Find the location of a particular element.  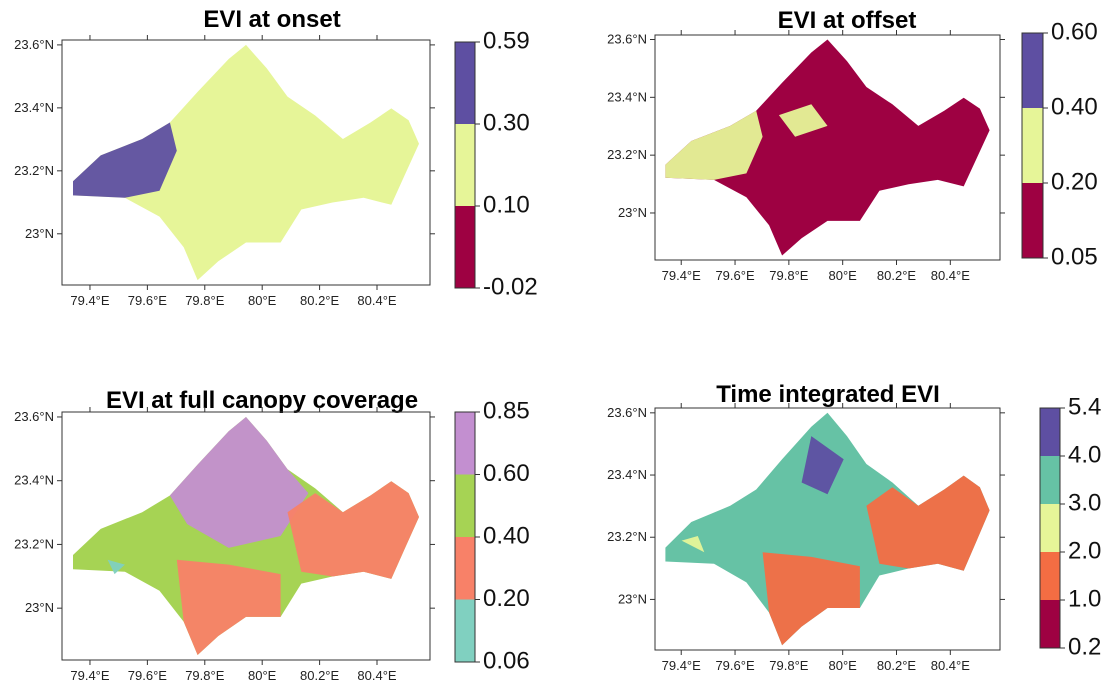

legend-label: 0.10 is located at coordinates (506, 204).